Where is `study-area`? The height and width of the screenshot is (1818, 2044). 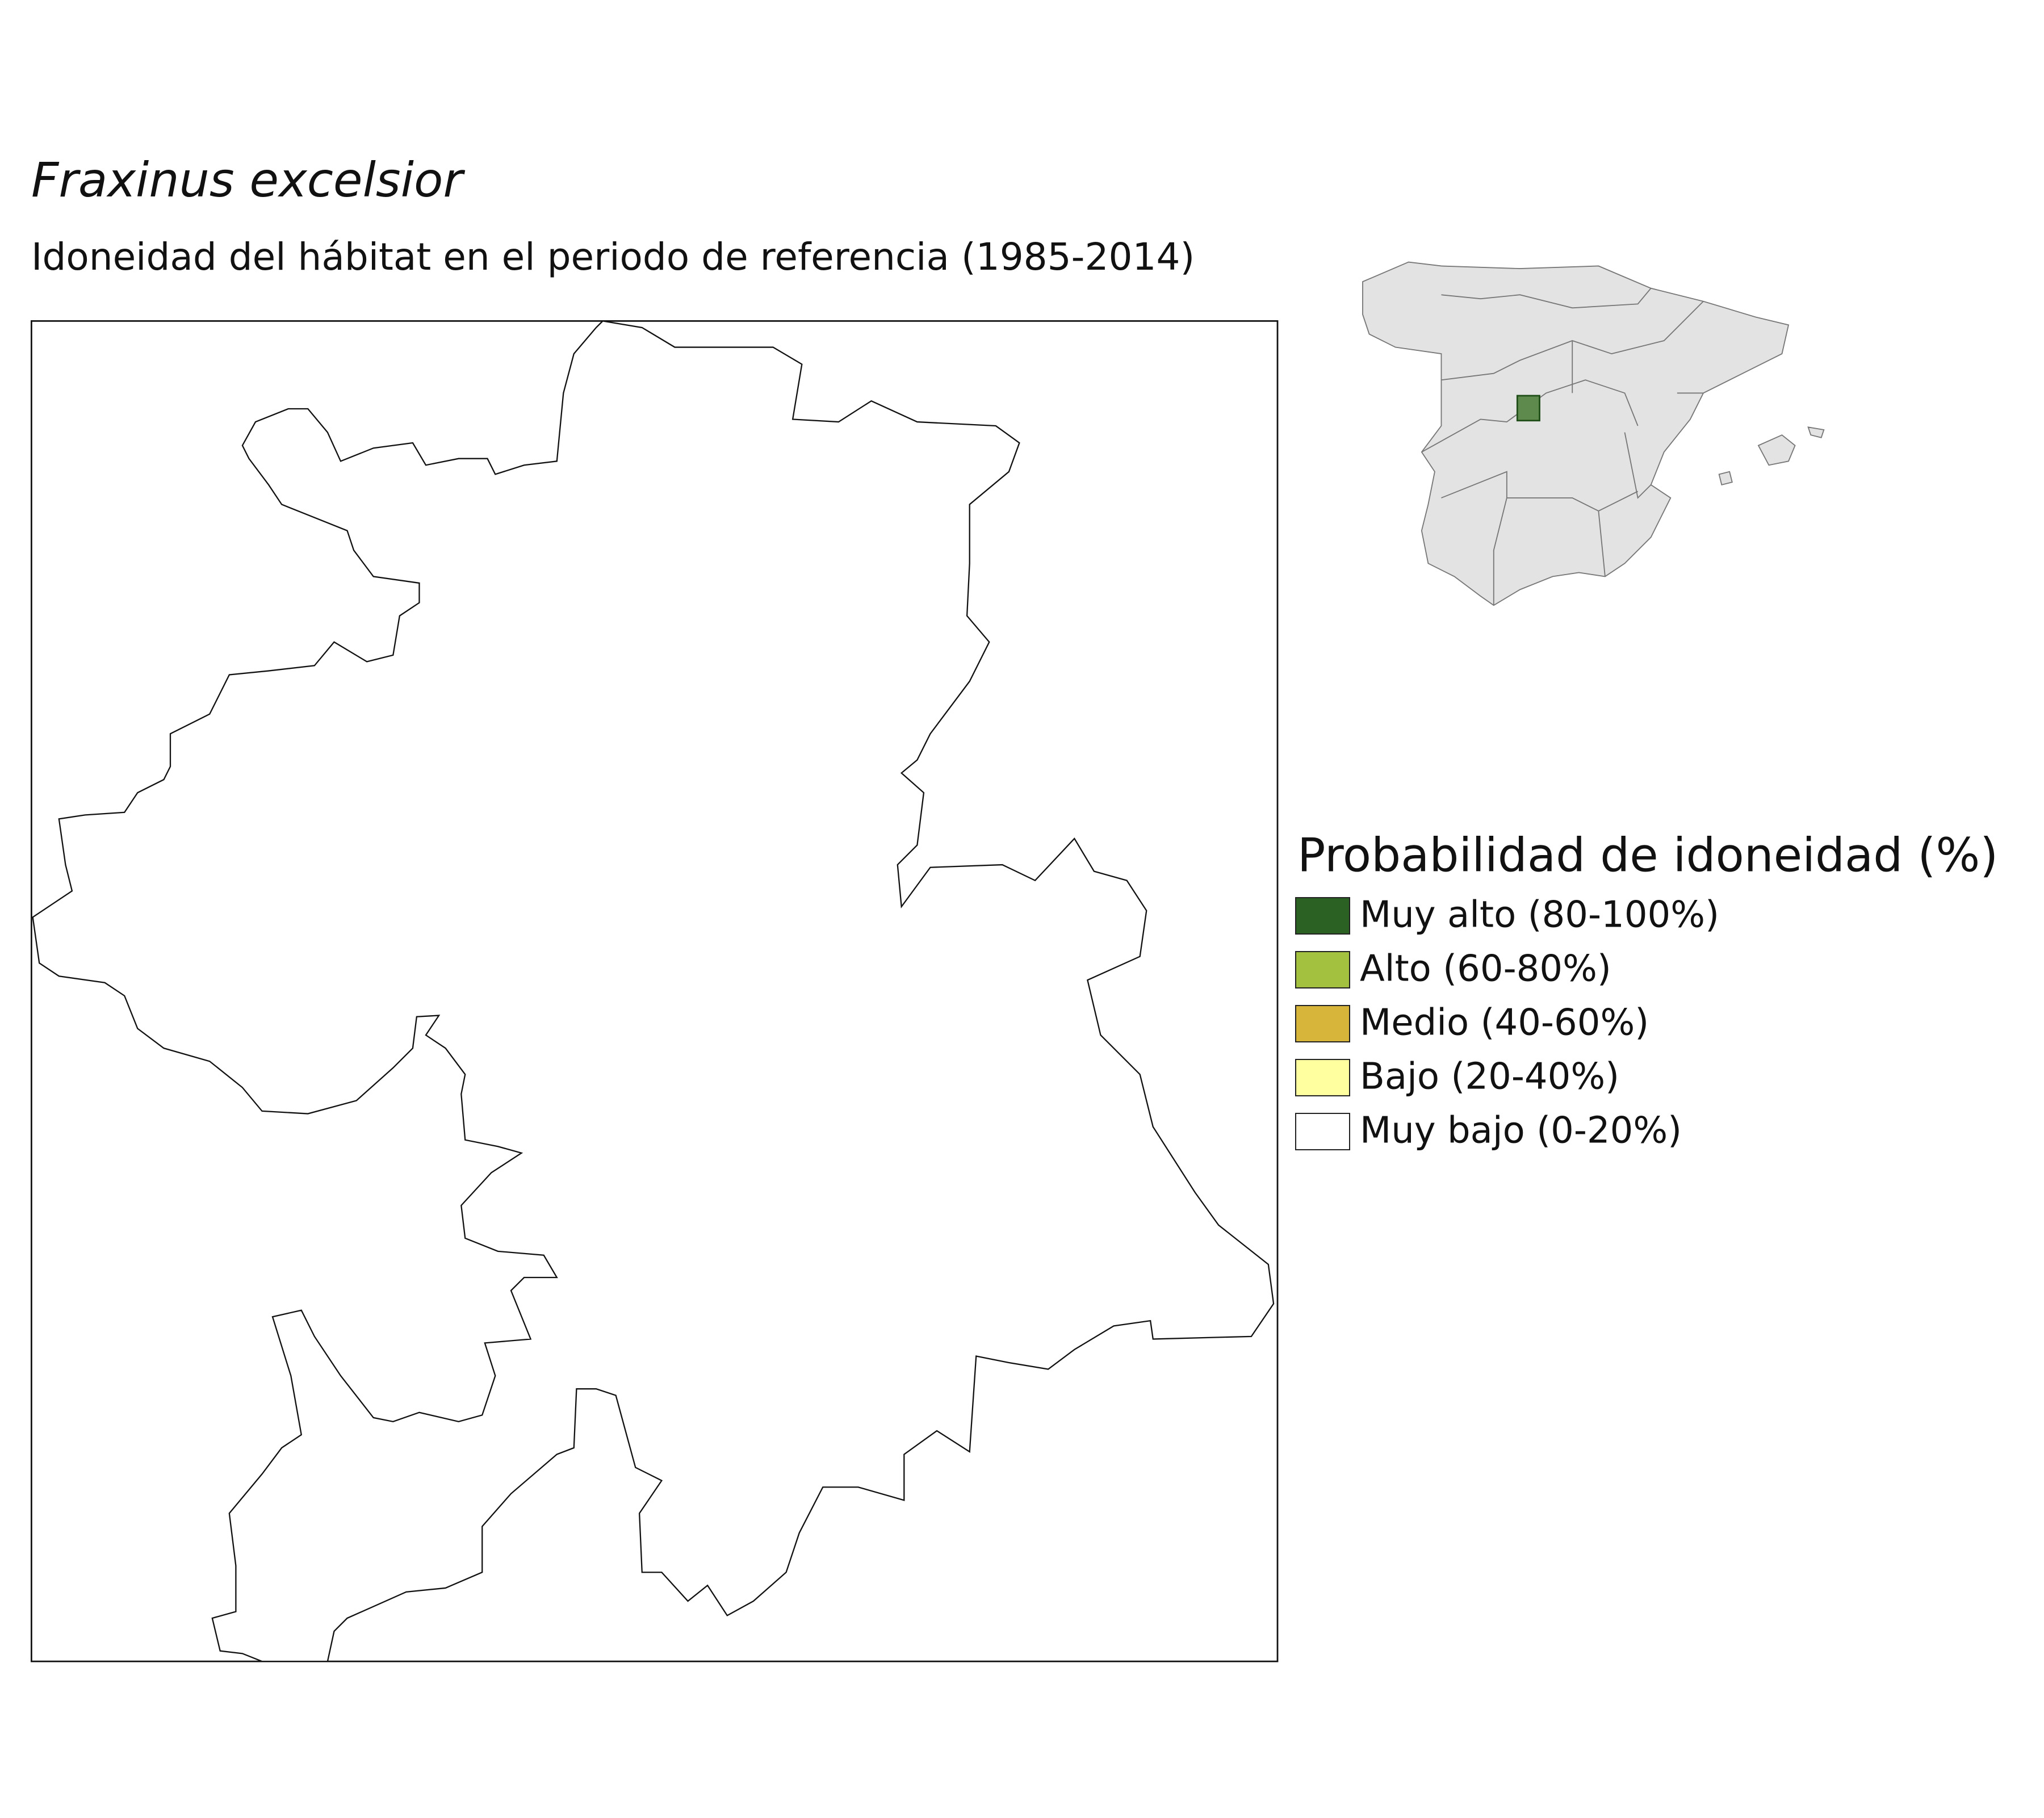
study-area is located at coordinates (1528, 409).